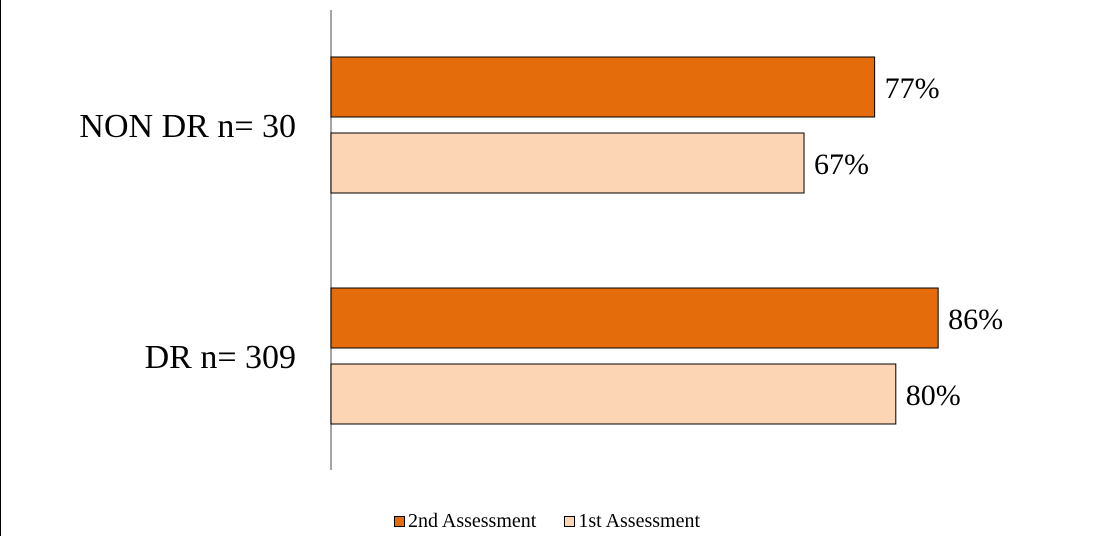  Describe the element at coordinates (603, 87) in the screenshot. I see `bar-non-dr-n-30-2nd-assessment` at that location.